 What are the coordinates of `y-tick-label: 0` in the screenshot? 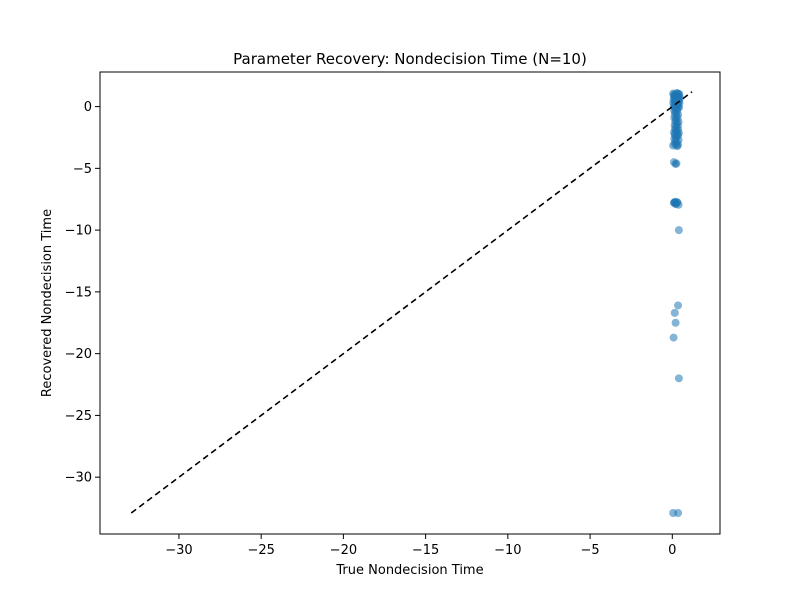 It's located at (88, 107).